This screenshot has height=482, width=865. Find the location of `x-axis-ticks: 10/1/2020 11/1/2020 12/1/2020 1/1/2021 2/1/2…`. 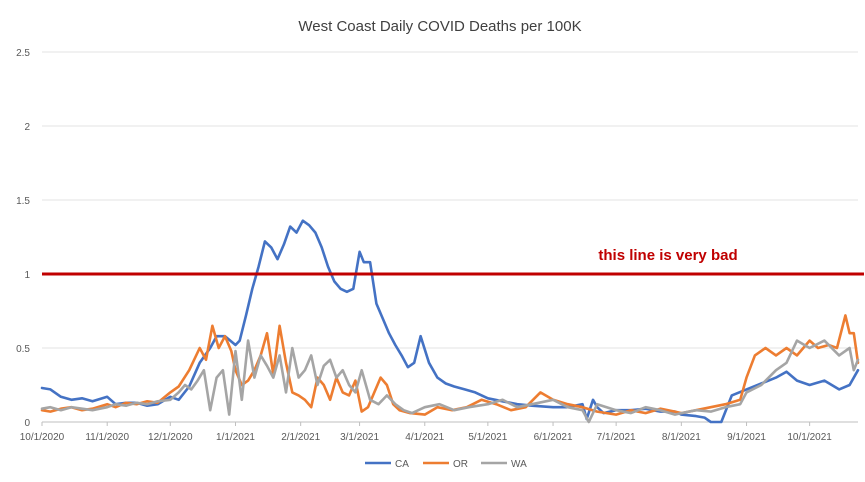

x-axis-ticks: 10/1/2020 11/1/2020 12/1/2020 1/1/2021 2/1/2… is located at coordinates (426, 432).